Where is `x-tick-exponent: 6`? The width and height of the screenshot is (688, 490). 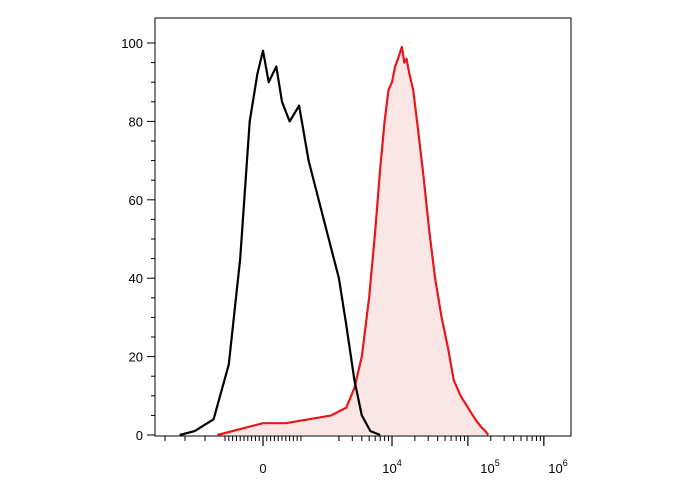 x-tick-exponent: 6 is located at coordinates (565, 463).